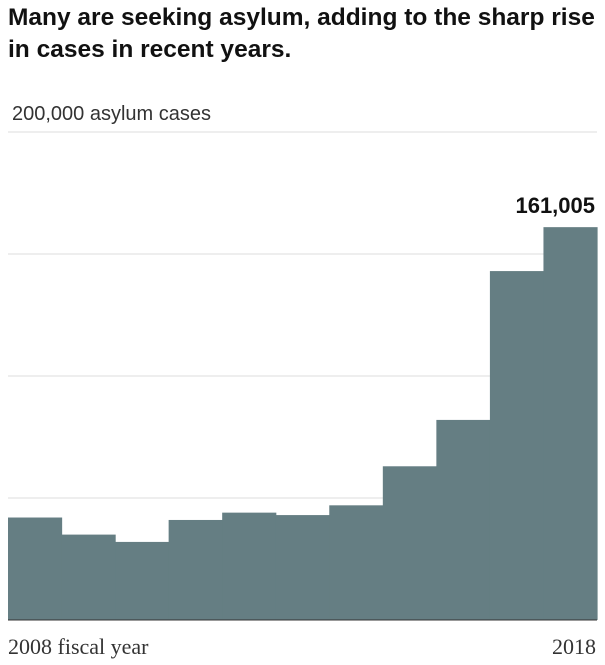  Describe the element at coordinates (409, 543) in the screenshot. I see `step-bar-2015` at that location.